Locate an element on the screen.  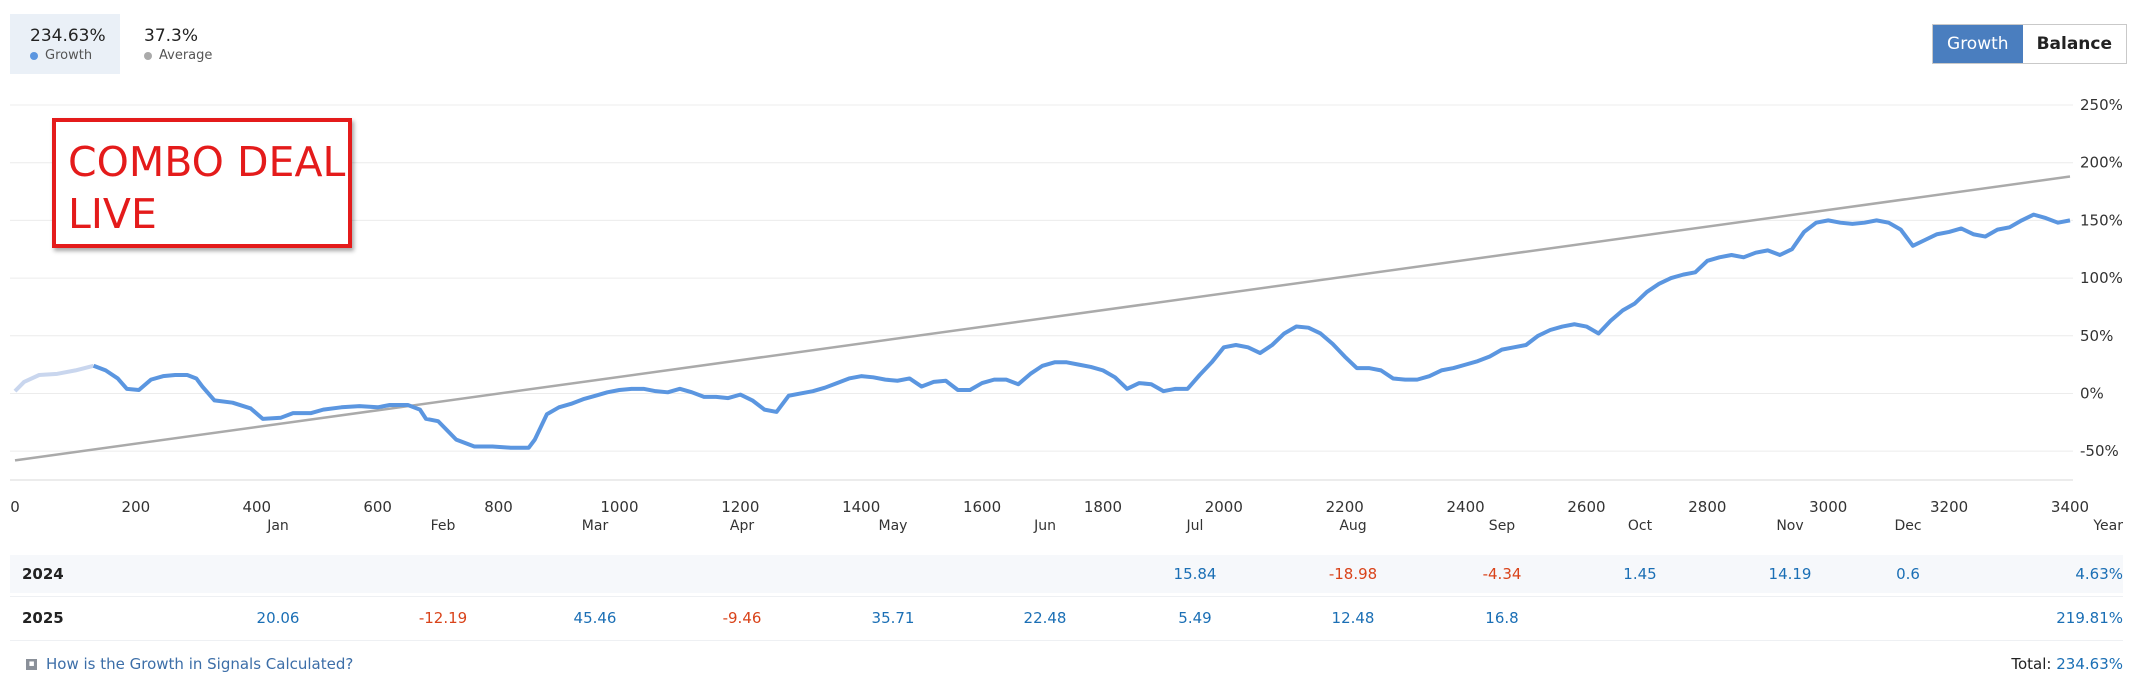
month-label: Dec is located at coordinates (1907, 526).